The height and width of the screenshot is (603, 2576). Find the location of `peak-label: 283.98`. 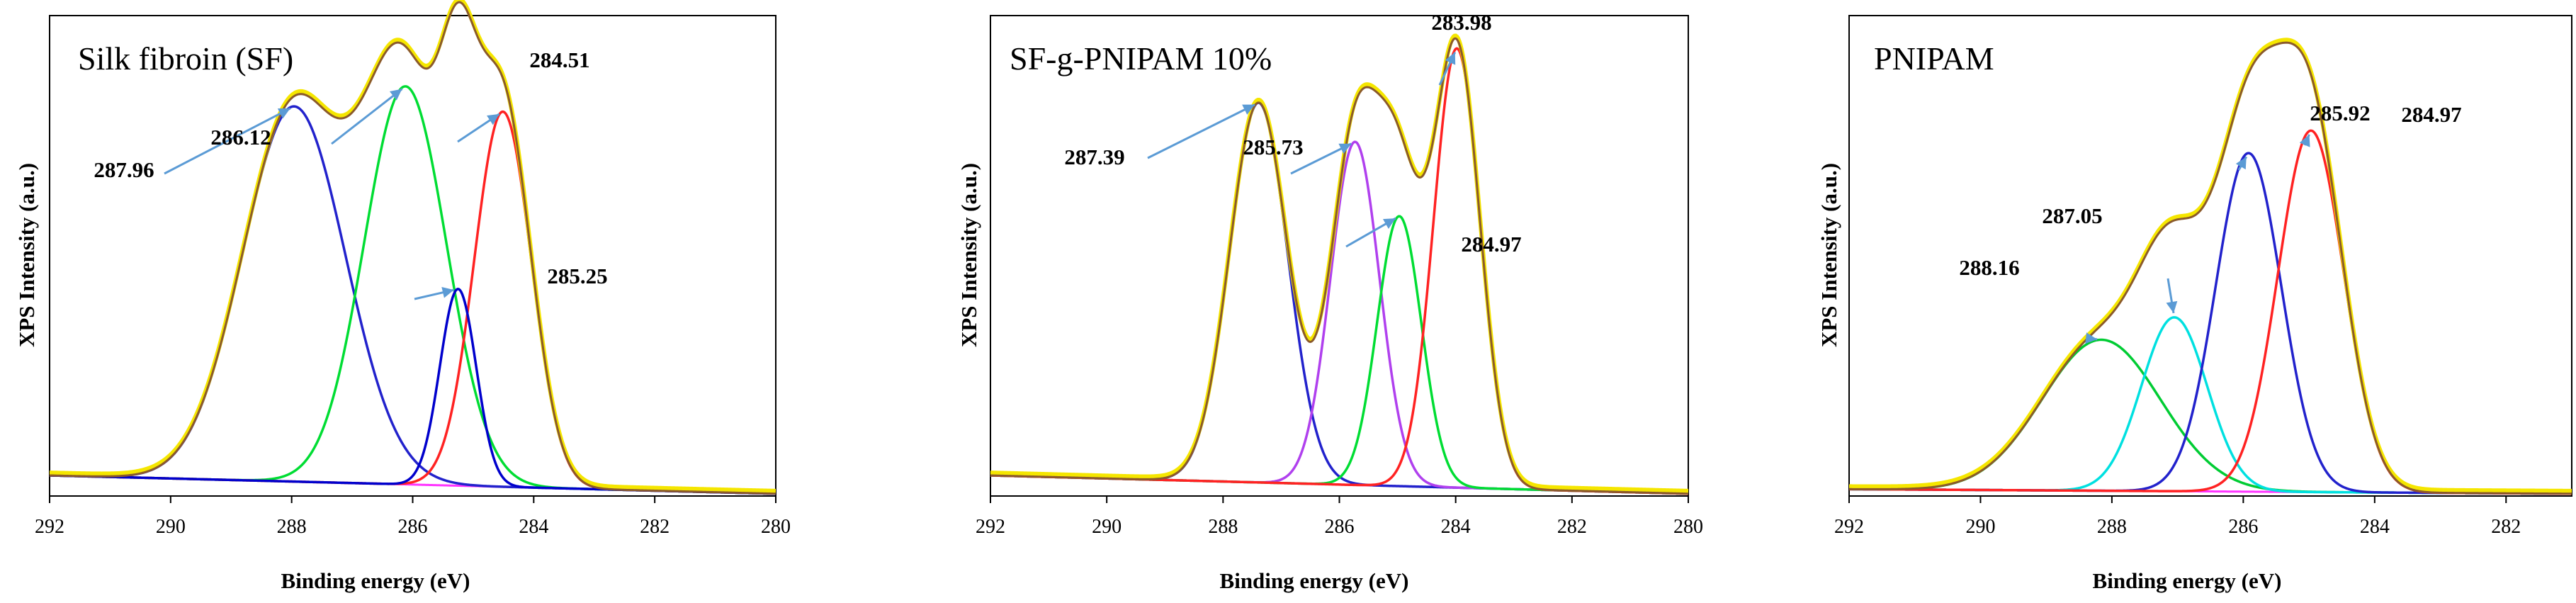

peak-label: 283.98 is located at coordinates (1461, 22).